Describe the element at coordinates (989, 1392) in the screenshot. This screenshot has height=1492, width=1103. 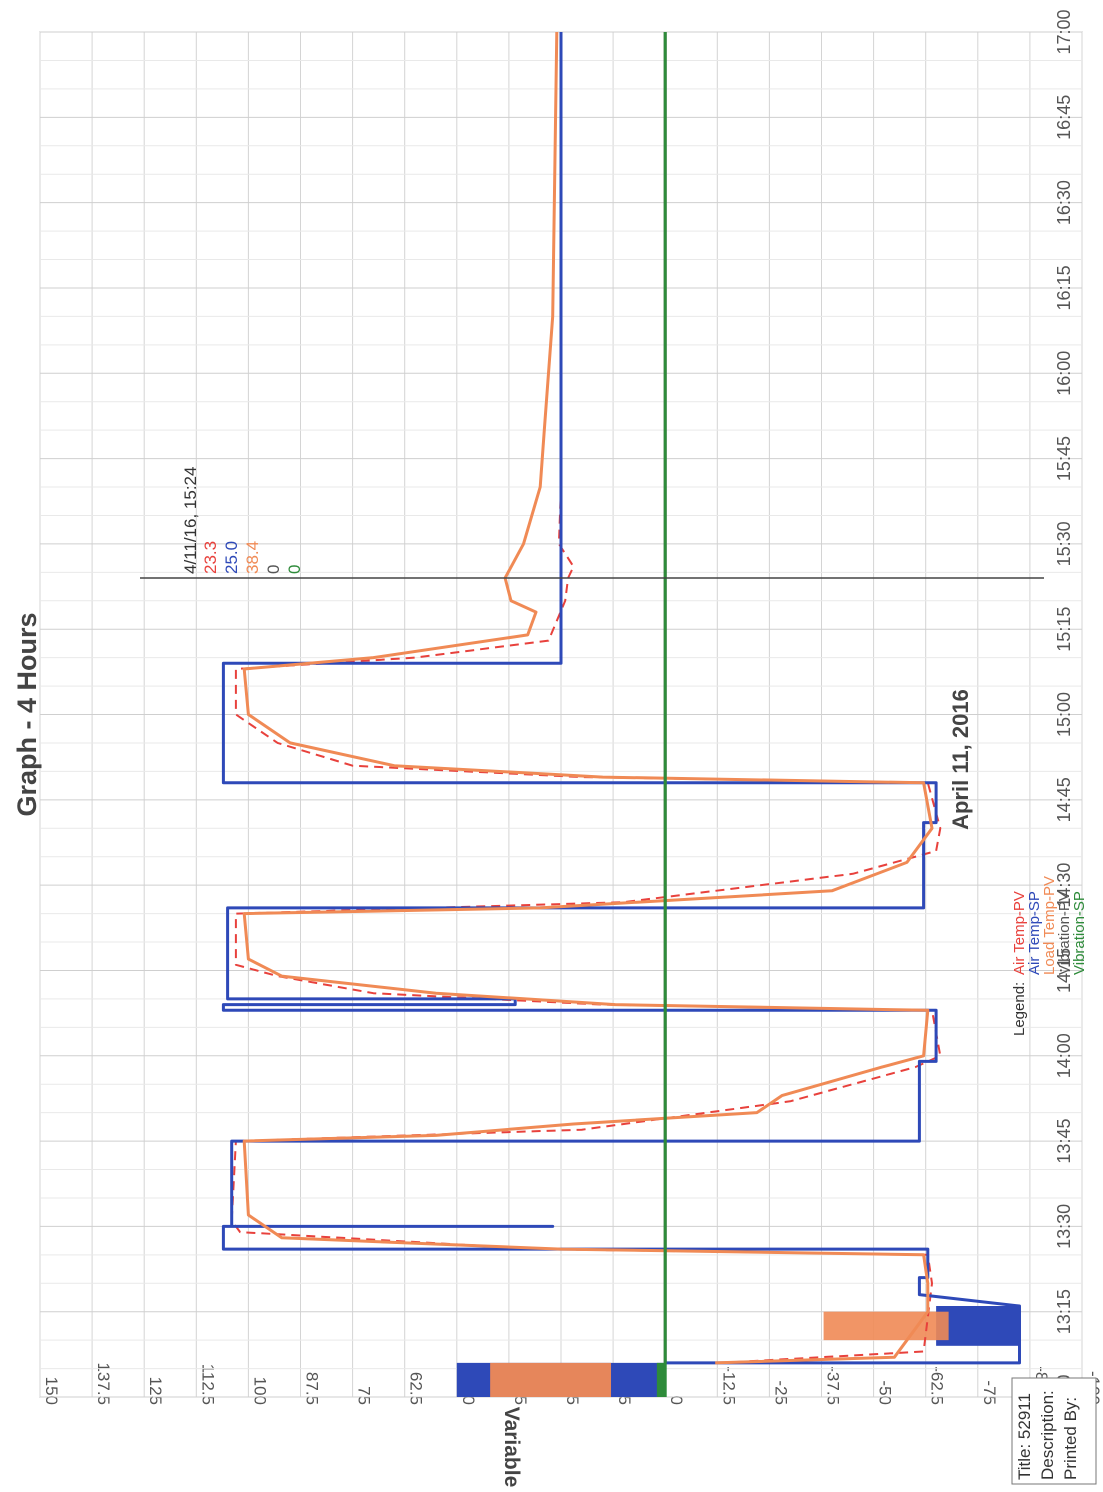
I see `value-tick-label: -75` at that location.